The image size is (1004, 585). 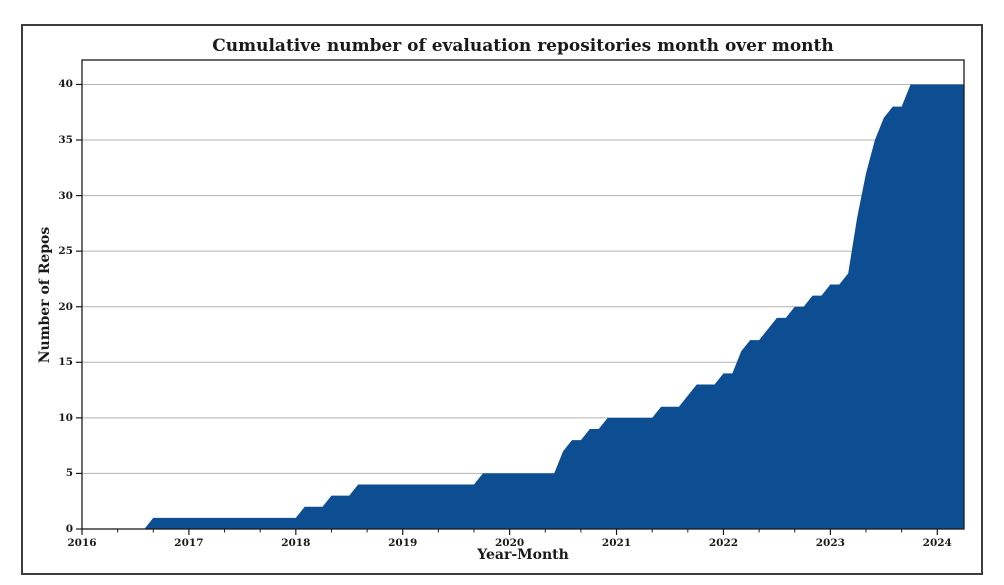 I want to click on y-tick-label-30: 30, so click(x=65, y=195).